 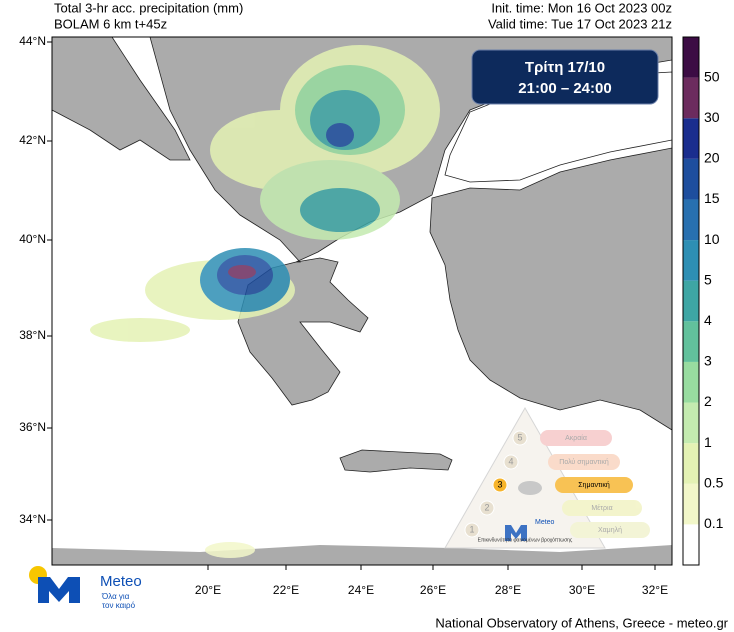 What do you see at coordinates (584, 462) in the screenshot?
I see `warning-label: Πολύ σημαντική` at bounding box center [584, 462].